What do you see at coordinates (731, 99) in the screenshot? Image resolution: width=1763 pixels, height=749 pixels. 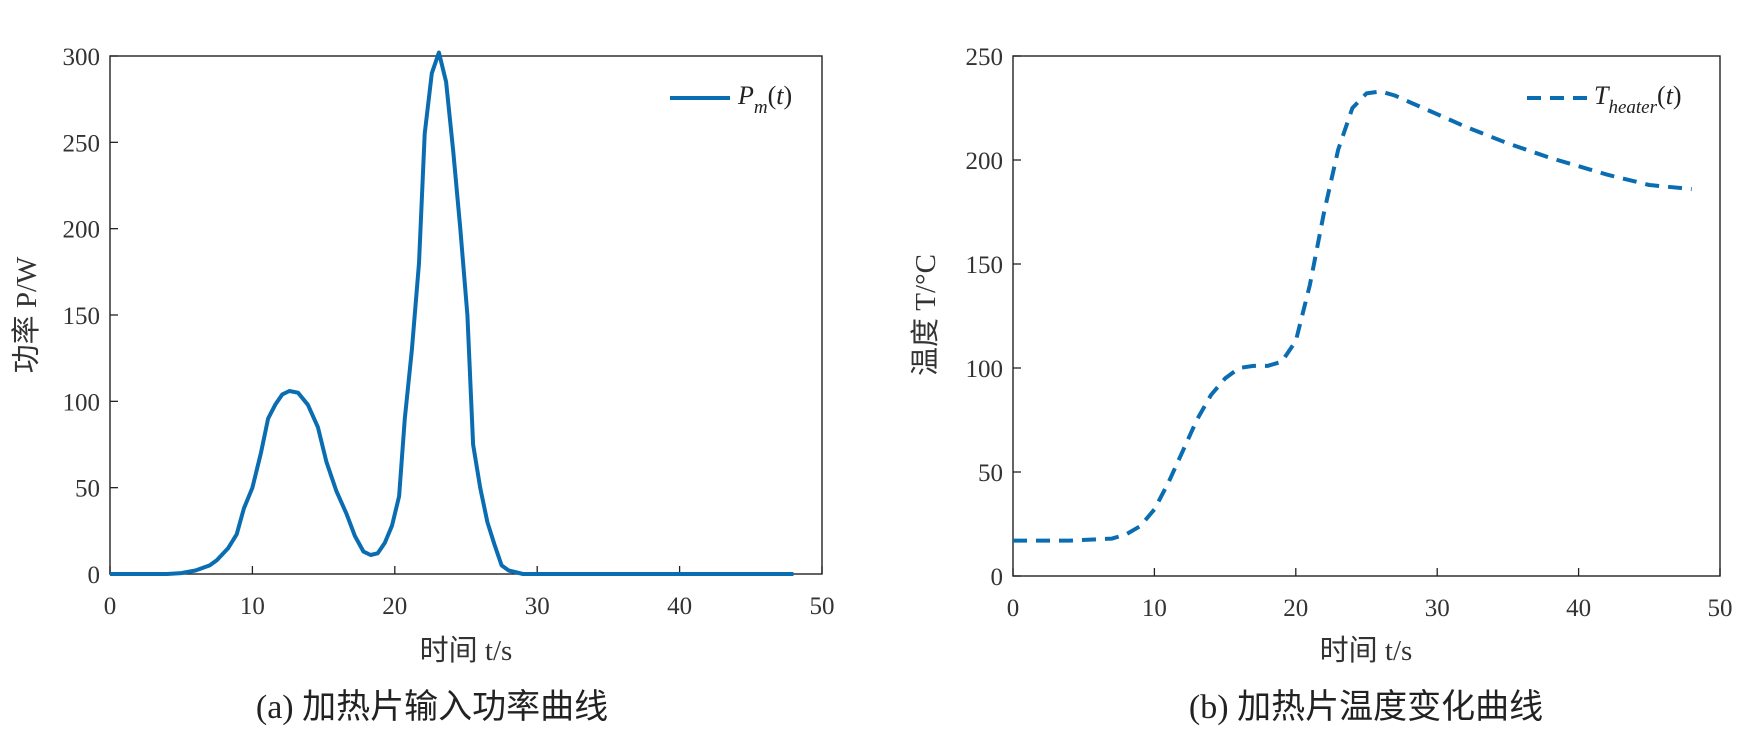 I see `legend: Pm(t)` at bounding box center [731, 99].